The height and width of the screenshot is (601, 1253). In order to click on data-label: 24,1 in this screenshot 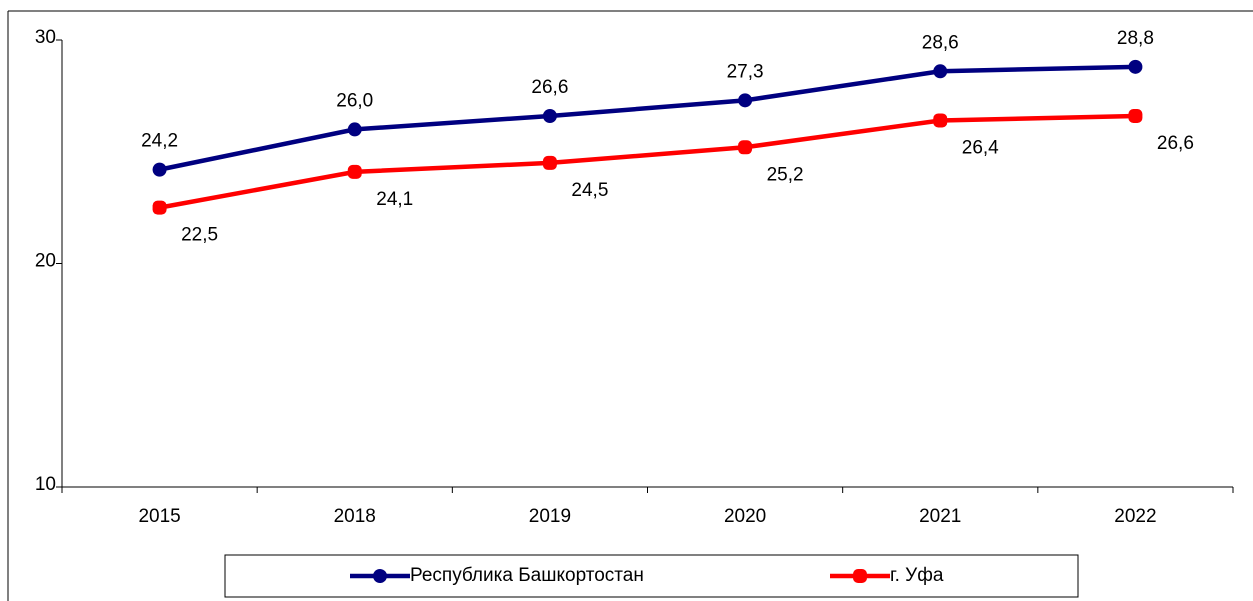, I will do `click(394, 199)`.